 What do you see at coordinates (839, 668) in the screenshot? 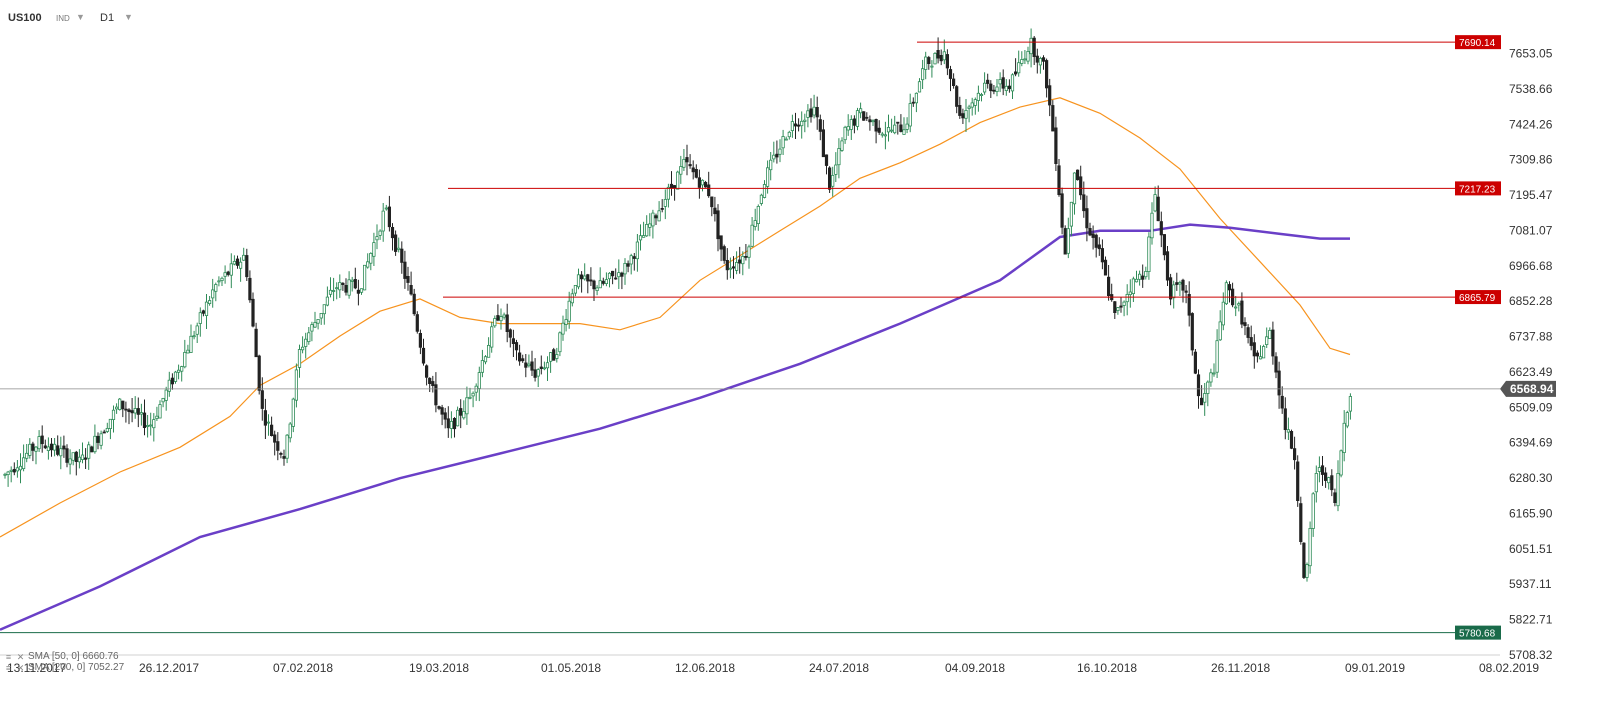
I see `x-tick-label: 24.07.2018` at bounding box center [839, 668].